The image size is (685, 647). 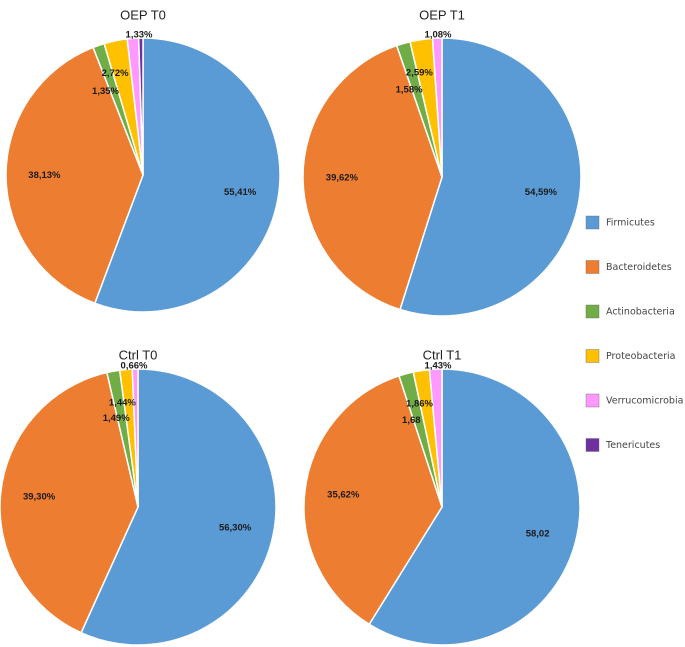 What do you see at coordinates (442, 355) in the screenshot?
I see `chart-title: Ctrl T1` at bounding box center [442, 355].